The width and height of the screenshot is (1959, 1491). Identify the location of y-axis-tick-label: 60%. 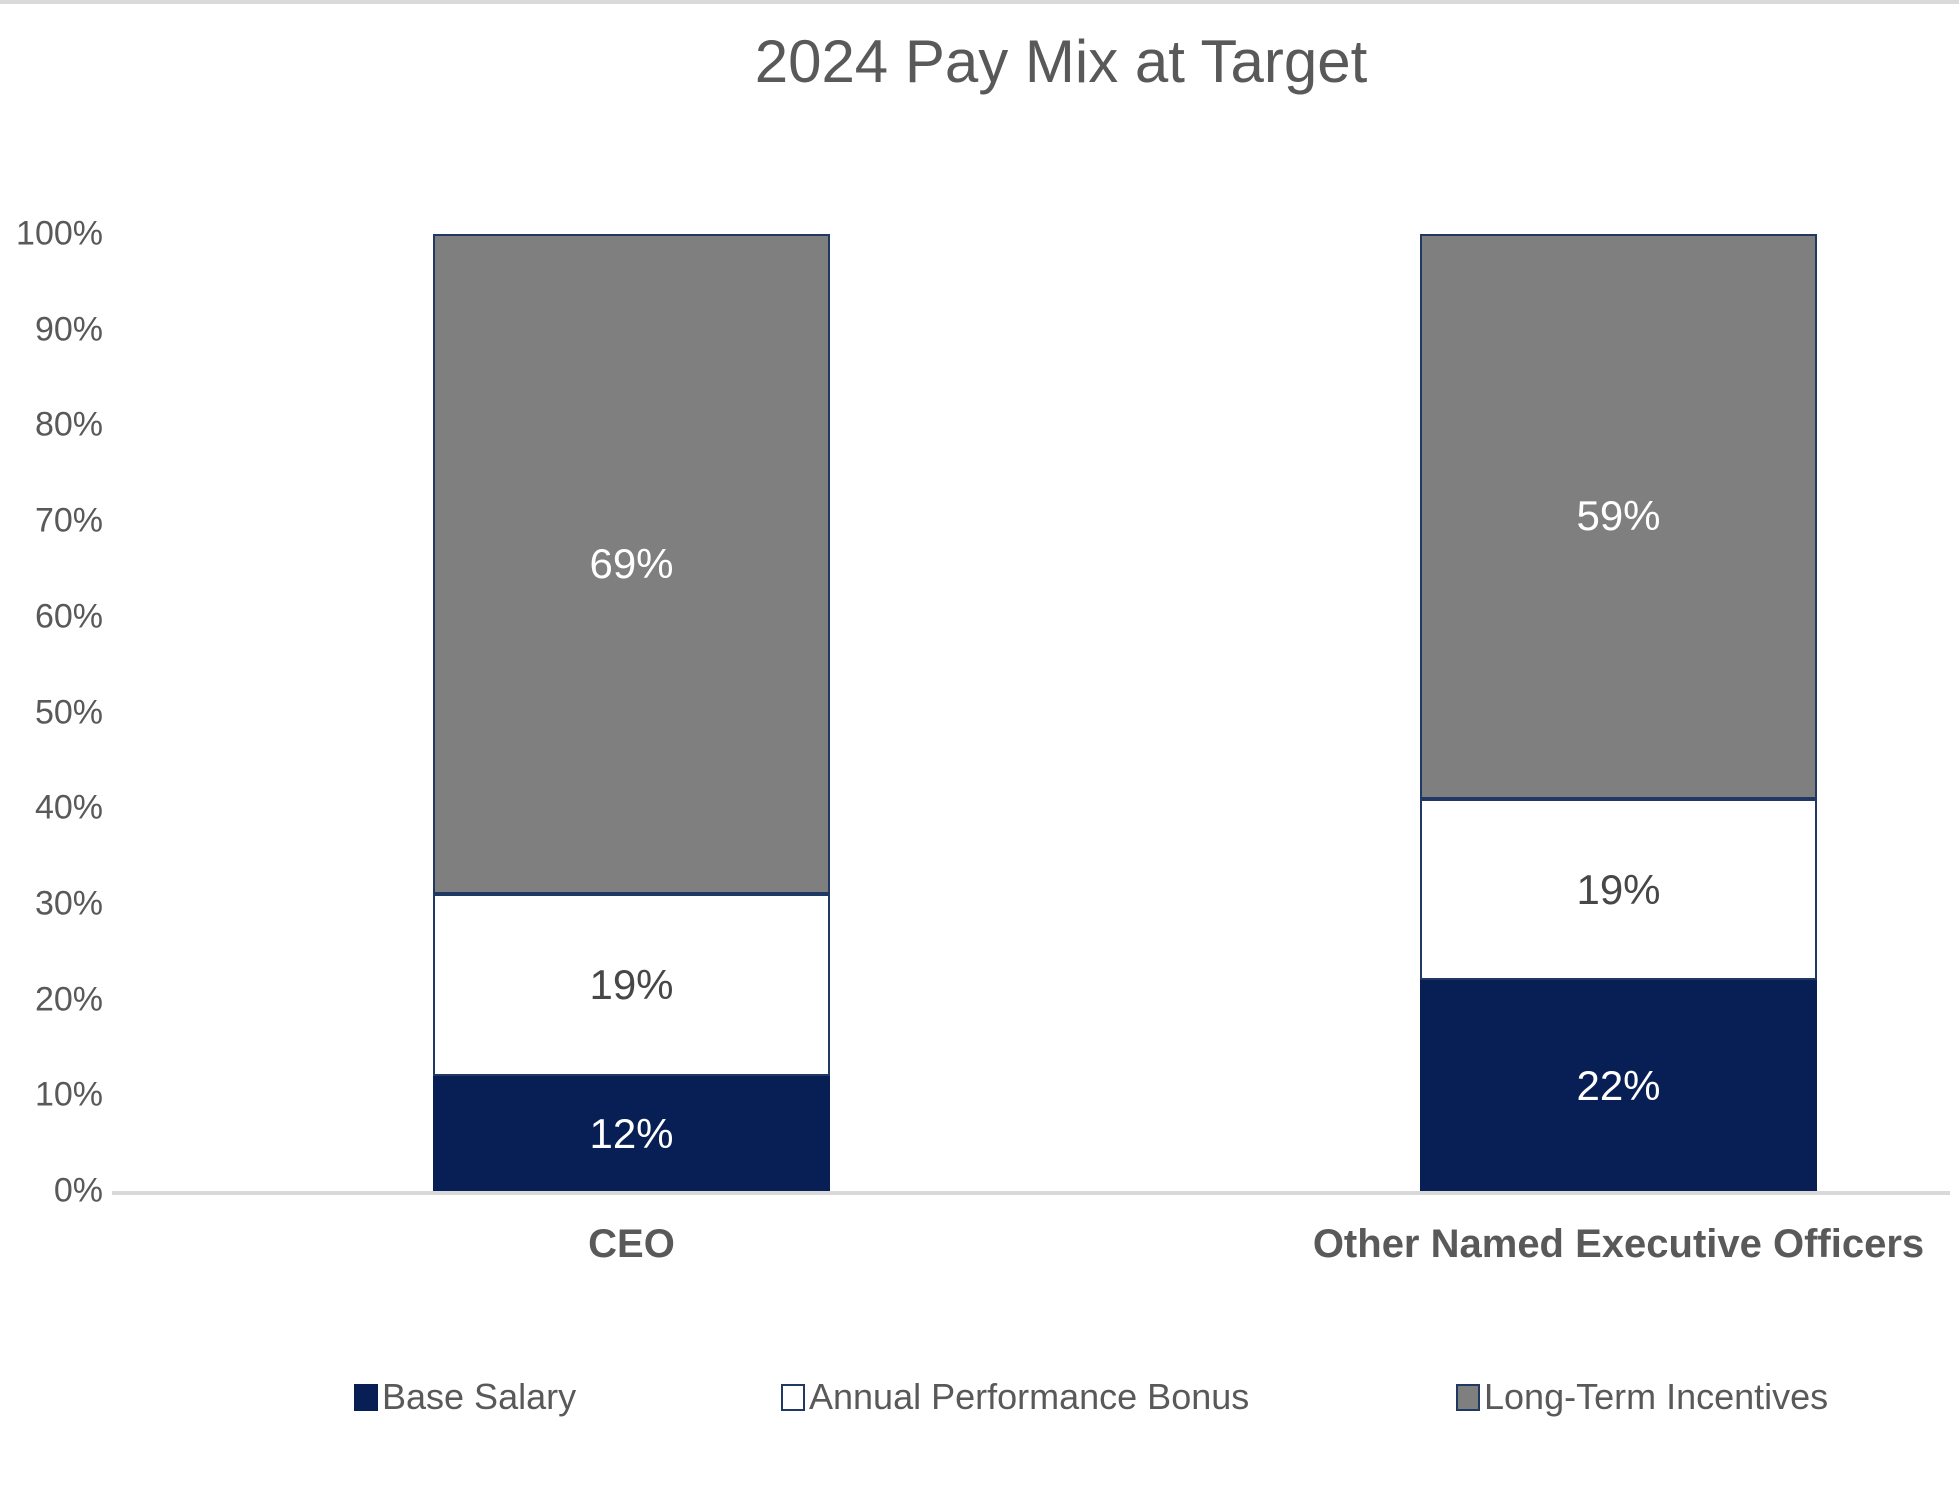
(68, 616).